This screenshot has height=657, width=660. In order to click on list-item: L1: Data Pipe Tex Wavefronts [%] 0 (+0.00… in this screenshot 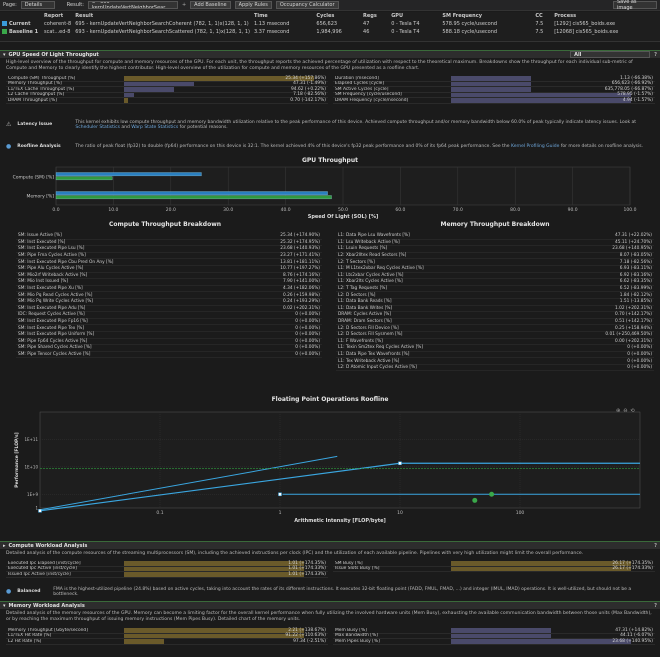, I will do `click(495, 355)`.